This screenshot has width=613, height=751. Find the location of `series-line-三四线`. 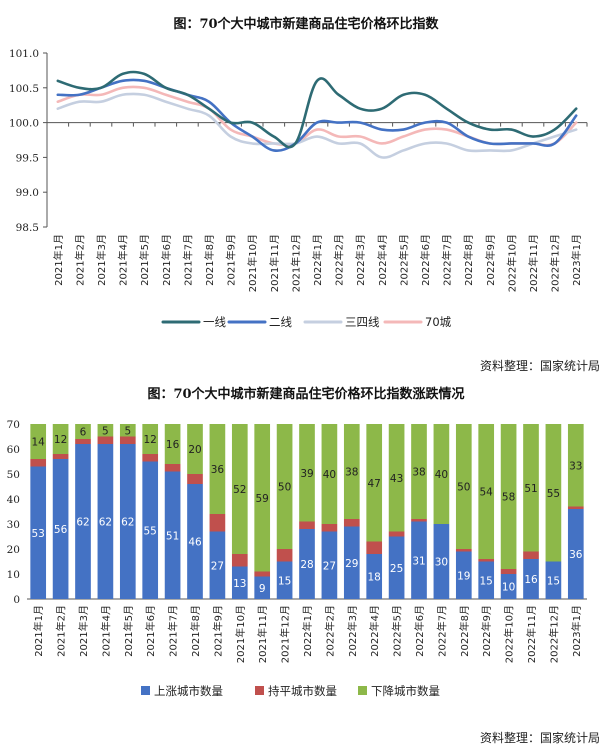

series-line-三四线 is located at coordinates (317, 125).